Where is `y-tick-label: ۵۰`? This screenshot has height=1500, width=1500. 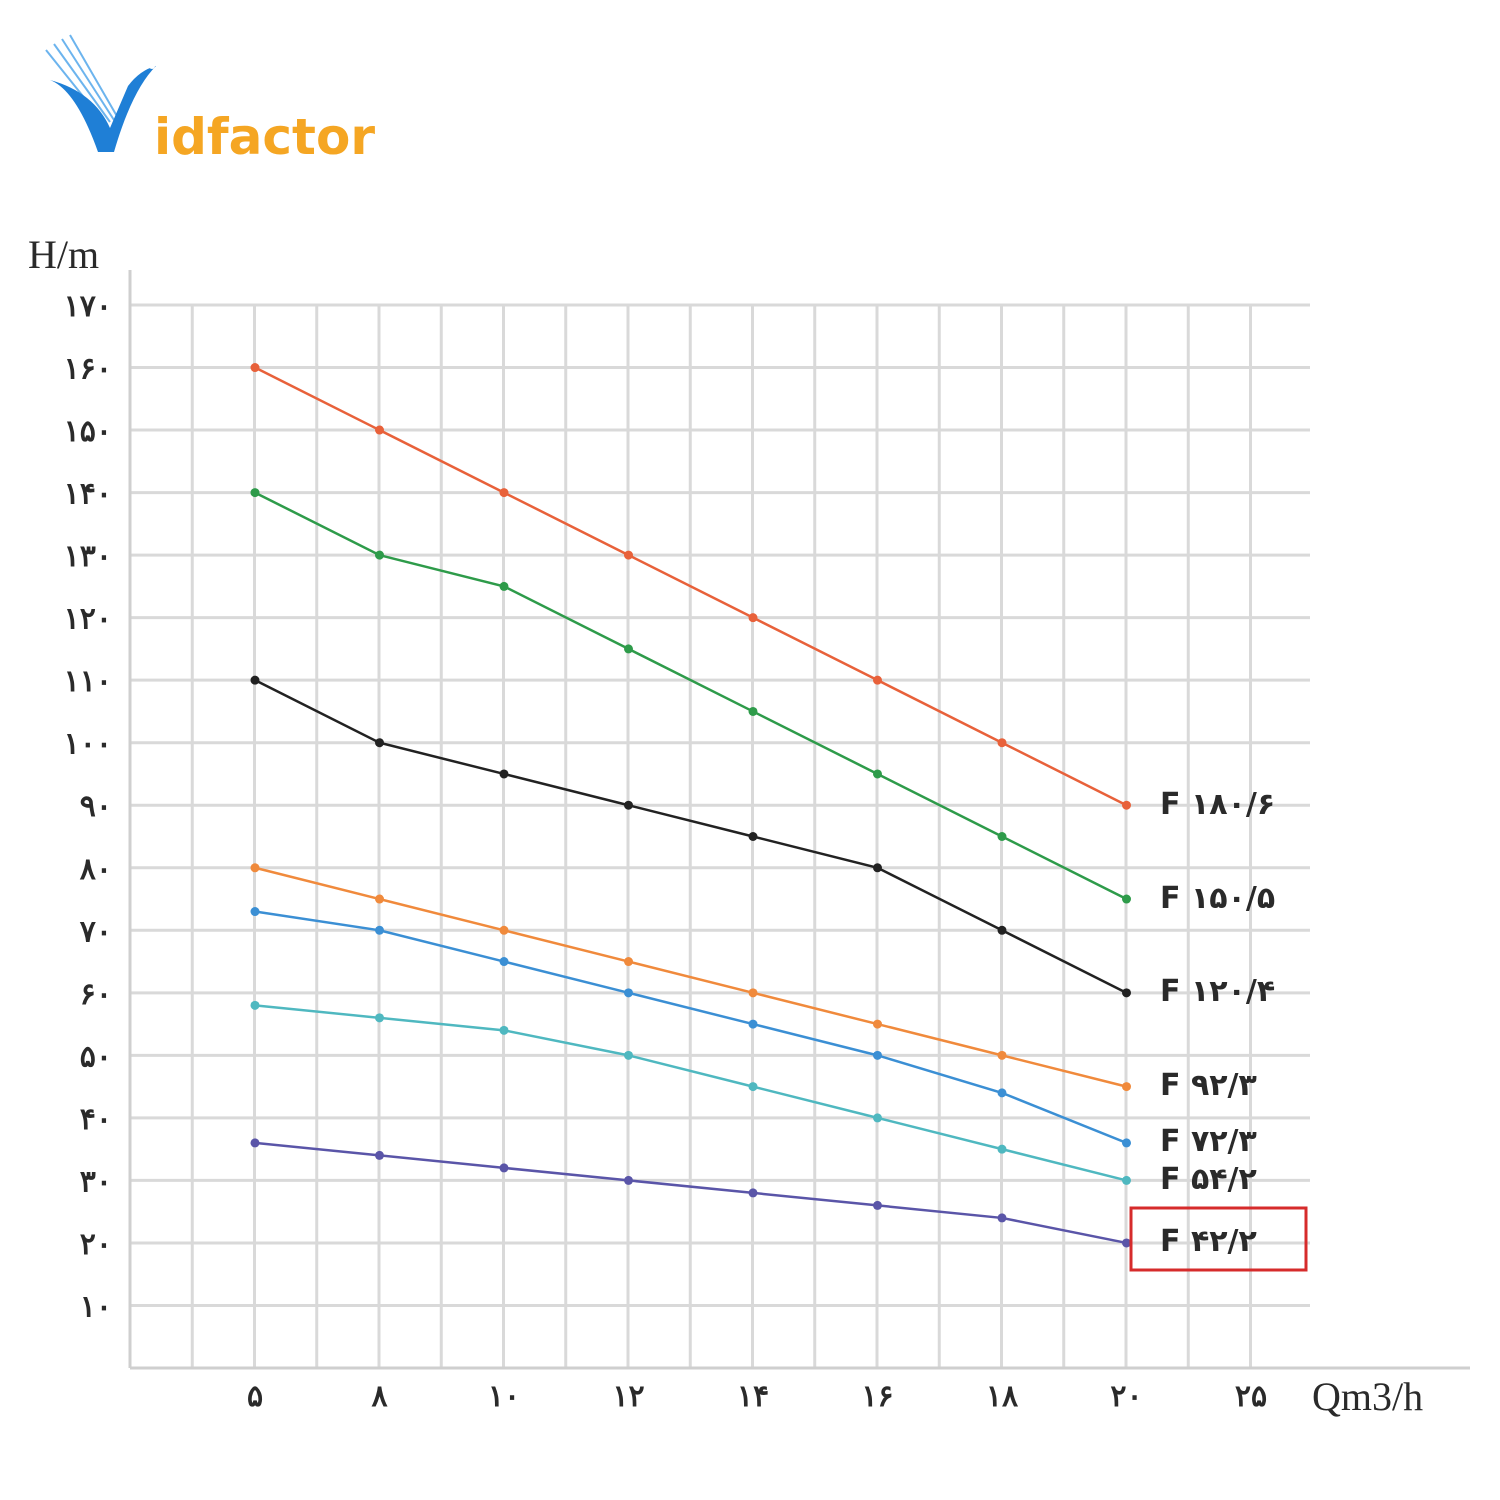
y-tick-label: ۵۰ is located at coordinates (96, 1056).